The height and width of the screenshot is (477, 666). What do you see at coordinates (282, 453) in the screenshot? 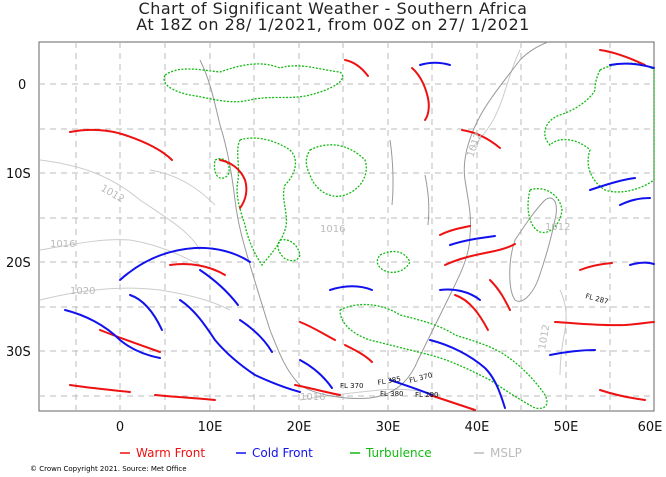
I see `legend-cold-front: Cold Front` at bounding box center [282, 453].